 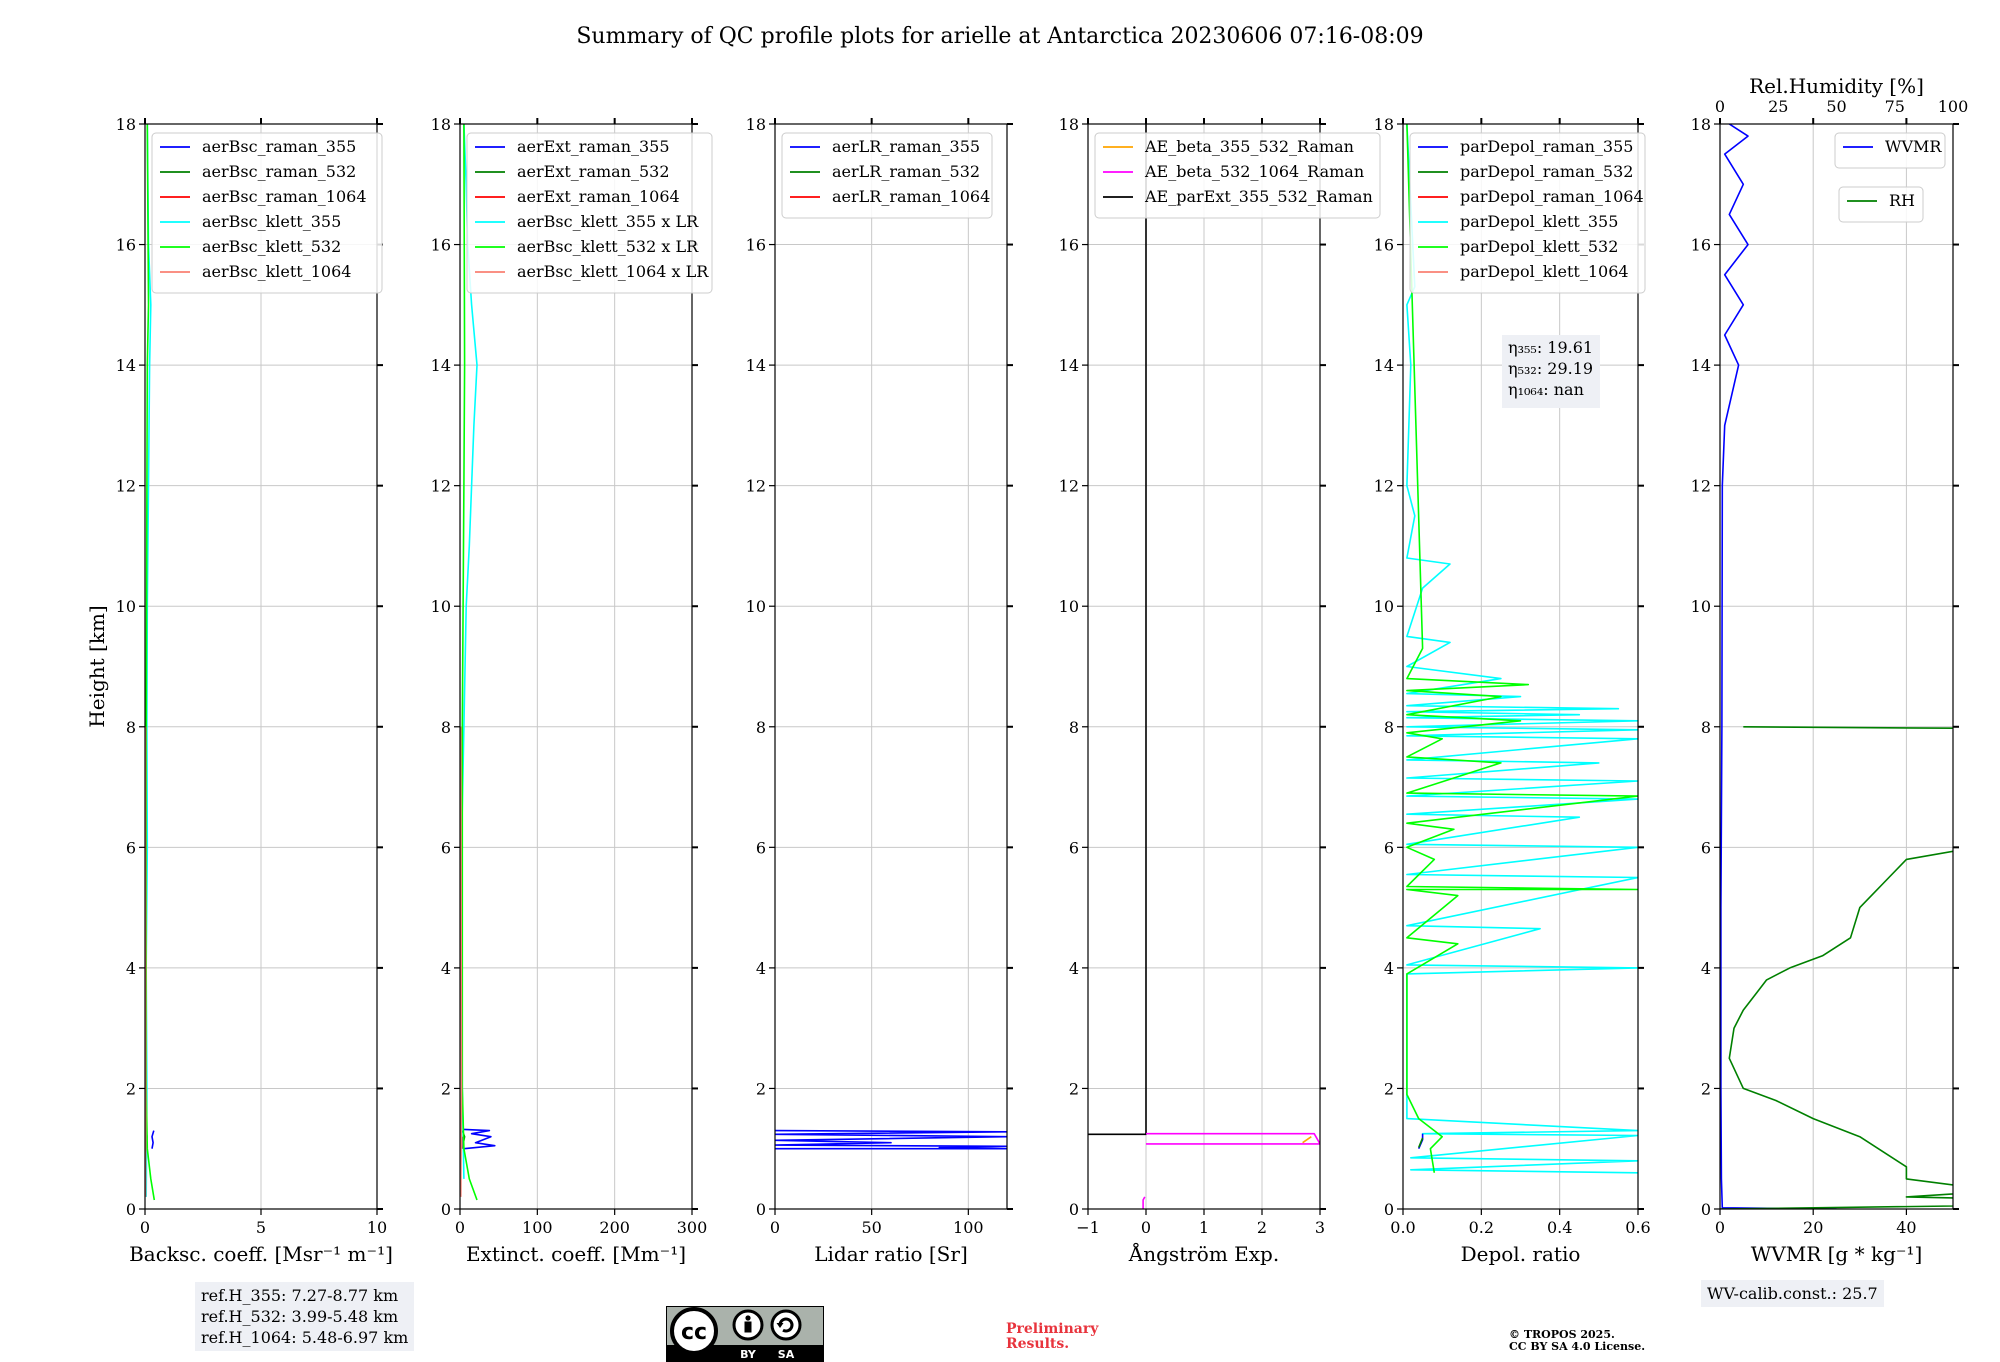 What do you see at coordinates (279, 171) in the screenshot?
I see `legend-entry: aerBsc_raman_532` at bounding box center [279, 171].